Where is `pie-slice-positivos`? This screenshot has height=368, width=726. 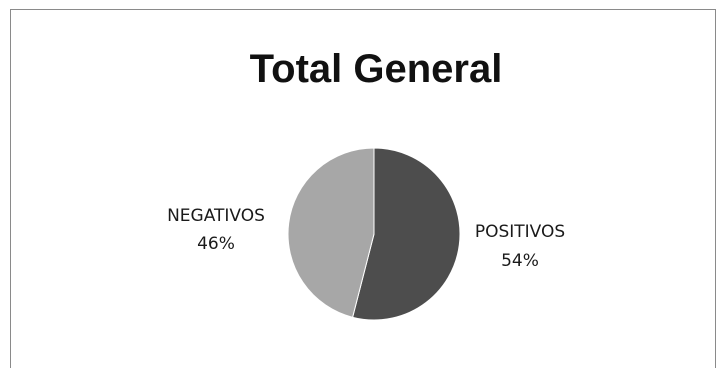 pie-slice-positivos is located at coordinates (406, 234).